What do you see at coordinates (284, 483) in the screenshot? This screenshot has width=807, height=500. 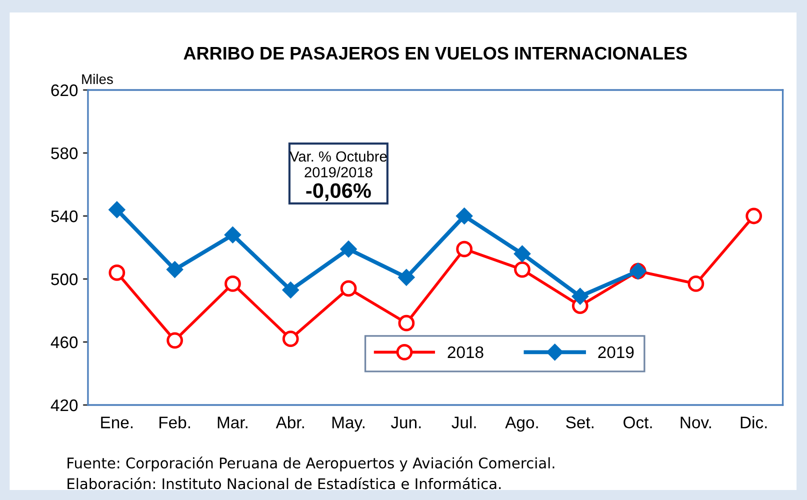 I see `text: Elaboración: Instituto Nacional de Estadística e Informática.` at bounding box center [284, 483].